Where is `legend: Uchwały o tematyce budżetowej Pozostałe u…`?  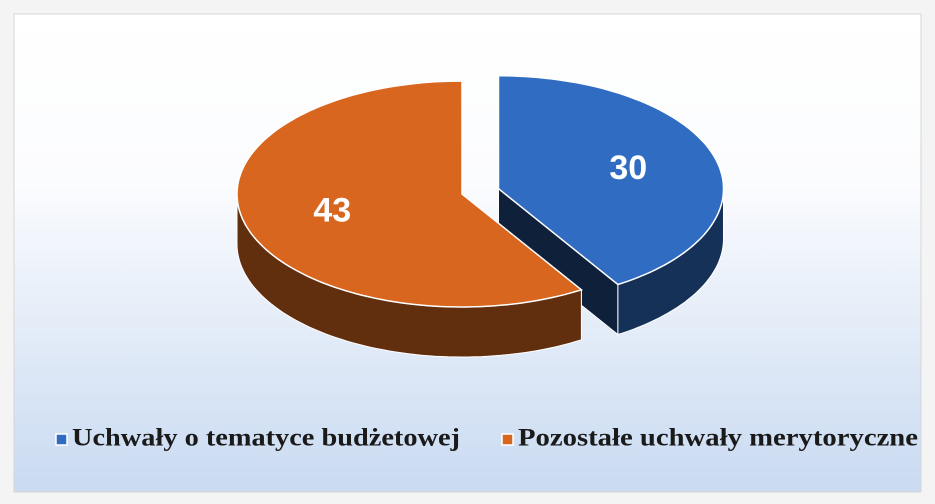
legend: Uchwały o tematyce budżetowej Pozostałe u… is located at coordinates (486, 438).